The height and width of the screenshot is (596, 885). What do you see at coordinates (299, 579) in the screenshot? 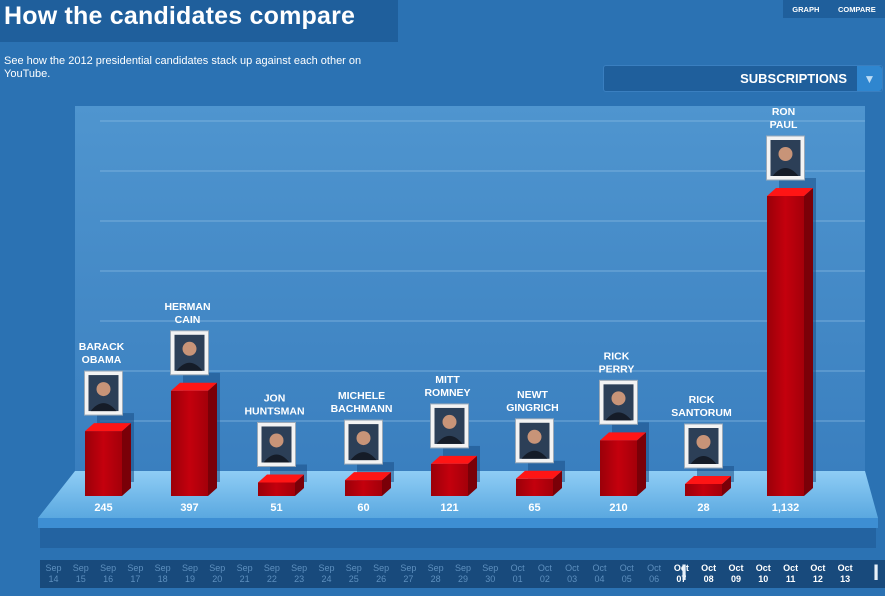
I see `timeline-day: 23` at bounding box center [299, 579].